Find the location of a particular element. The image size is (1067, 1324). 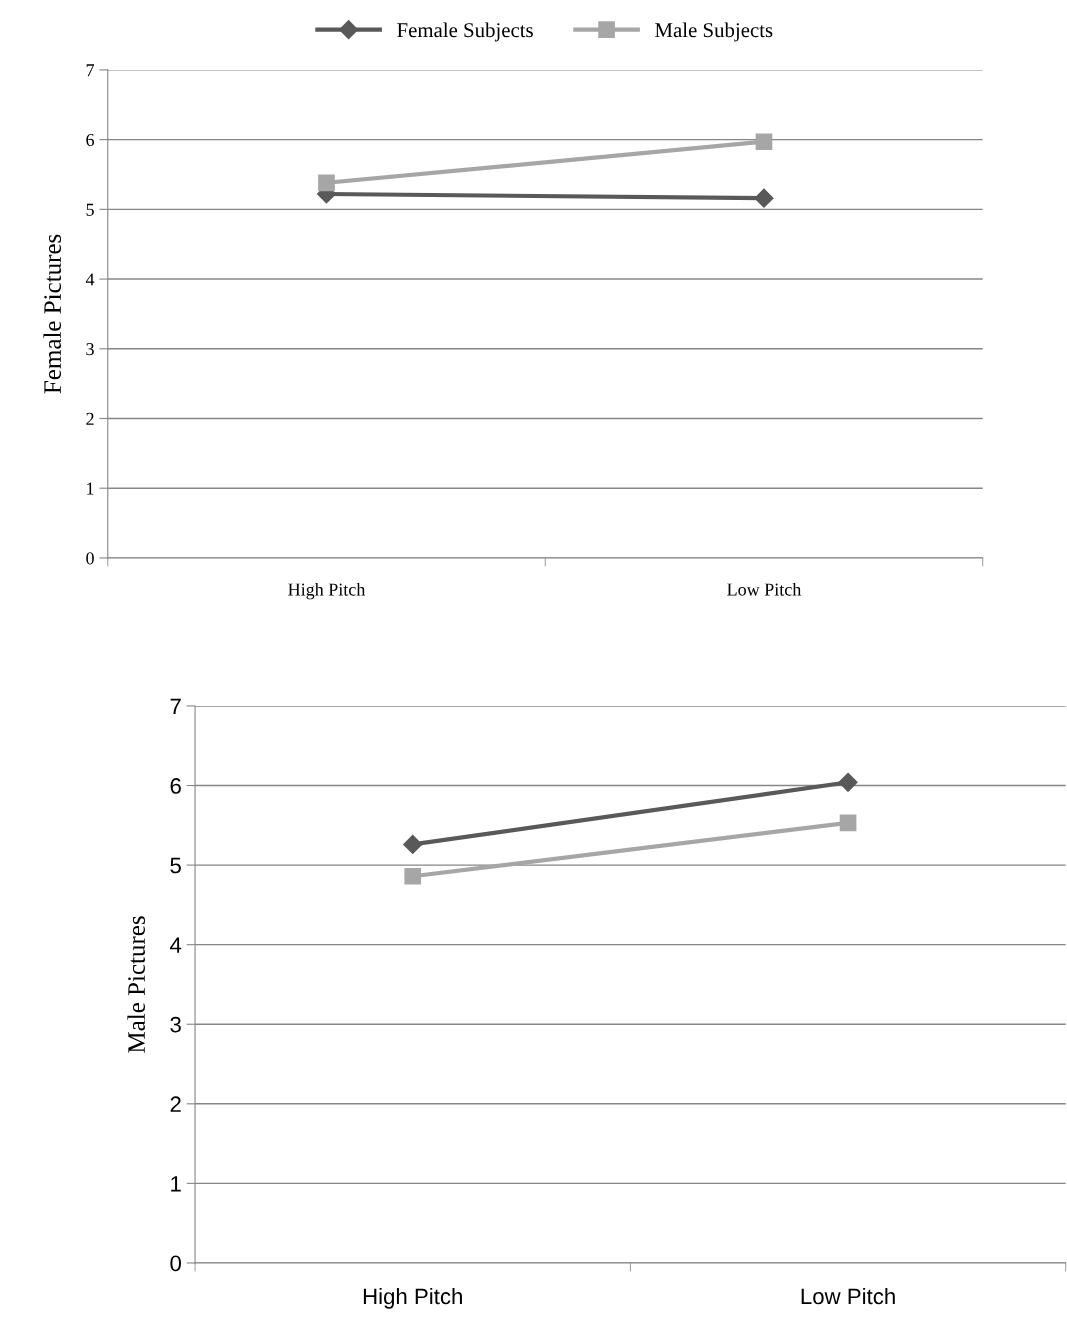

legend-label: Female Subjects is located at coordinates (465, 32).